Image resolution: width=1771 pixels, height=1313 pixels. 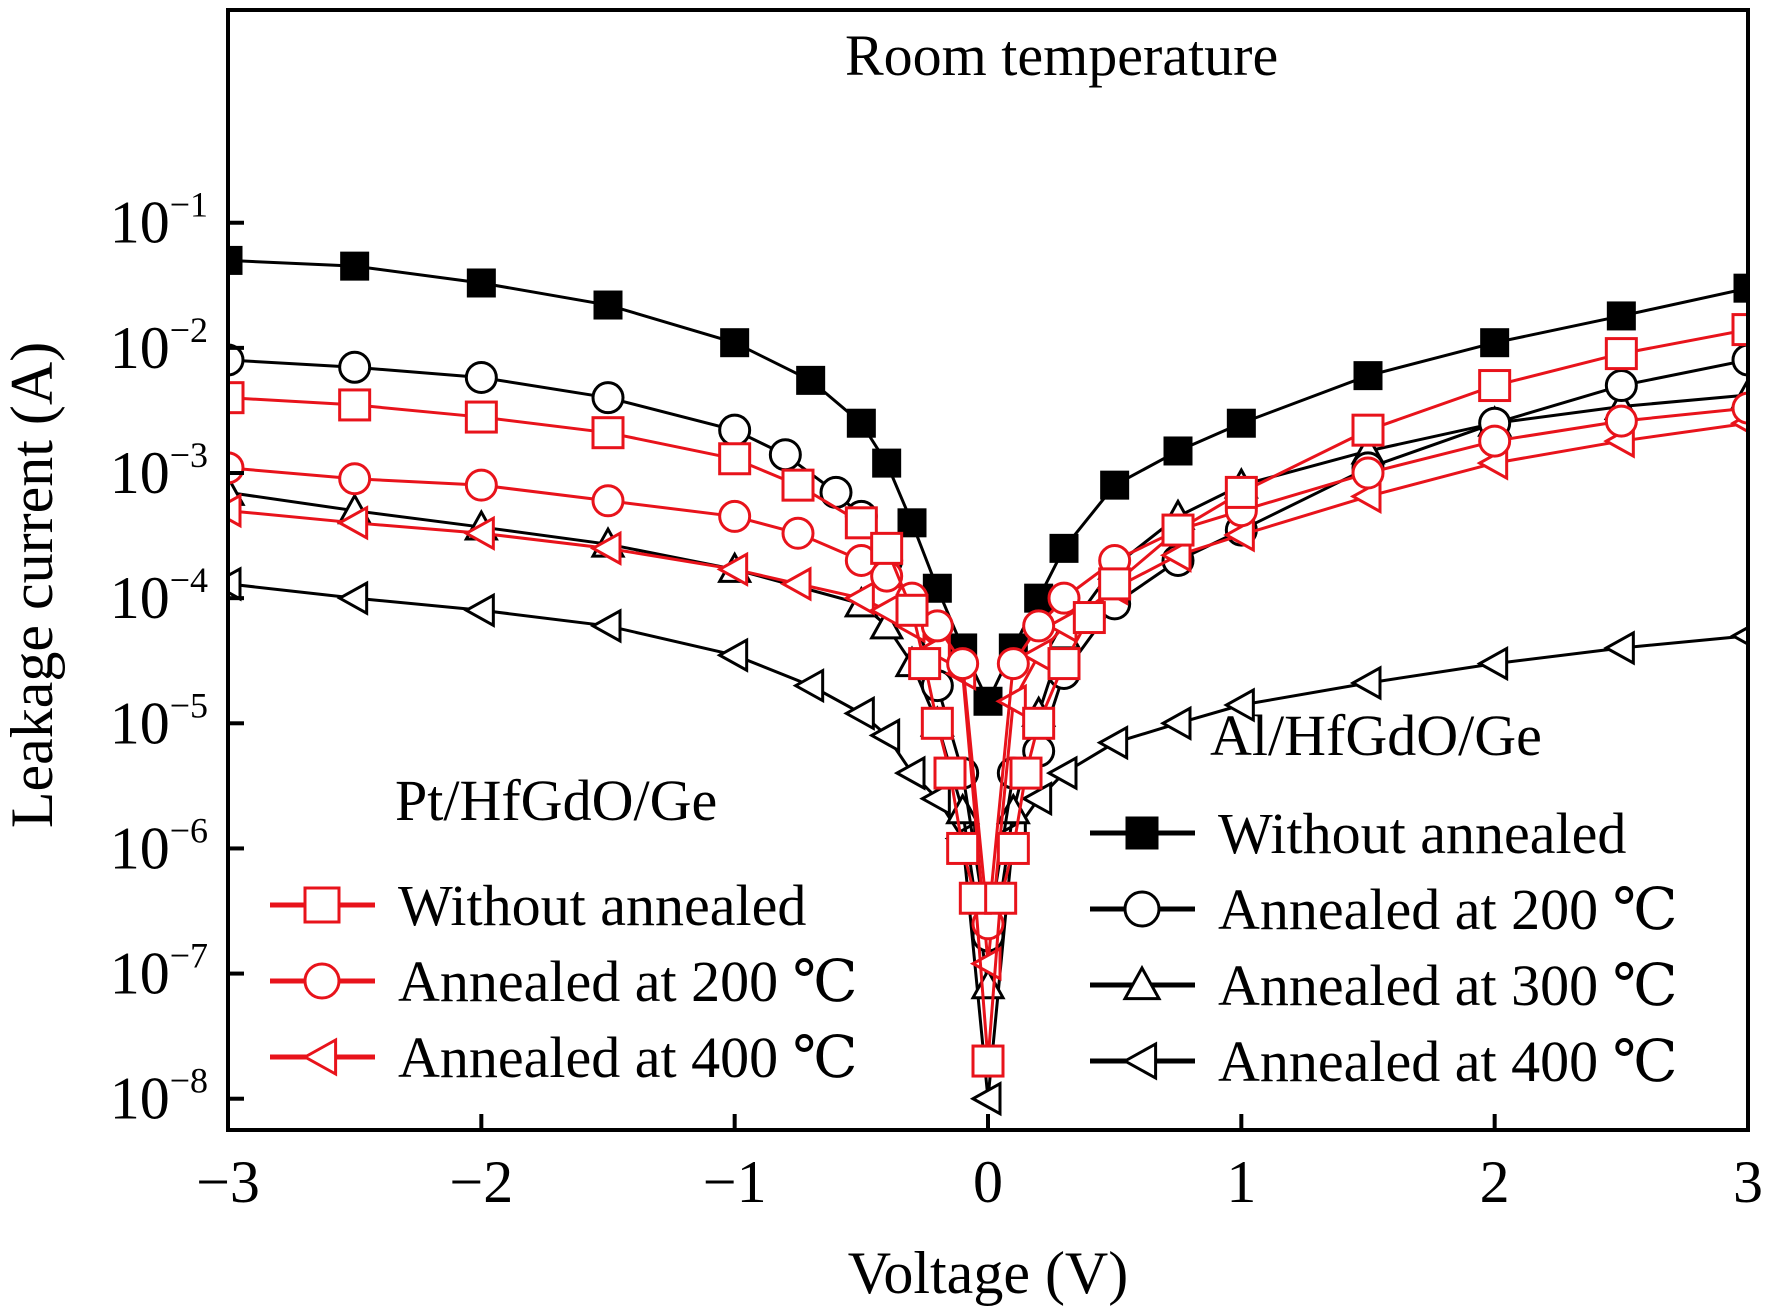 I want to click on legend-label: Annealed at 400 ℃, so click(x=1447, y=1061).